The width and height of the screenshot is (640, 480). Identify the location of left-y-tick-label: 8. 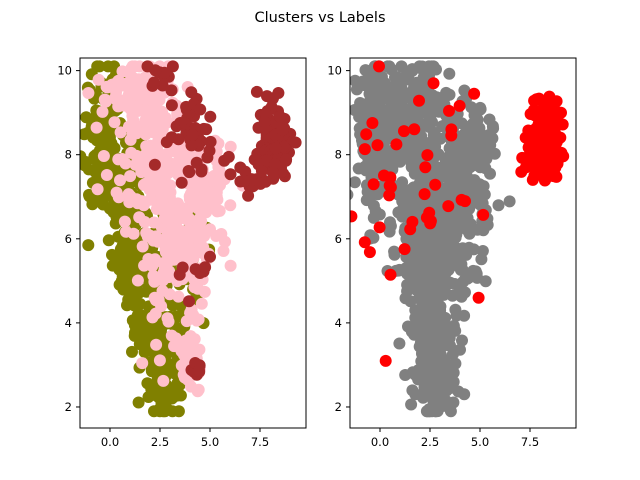
(68, 155).